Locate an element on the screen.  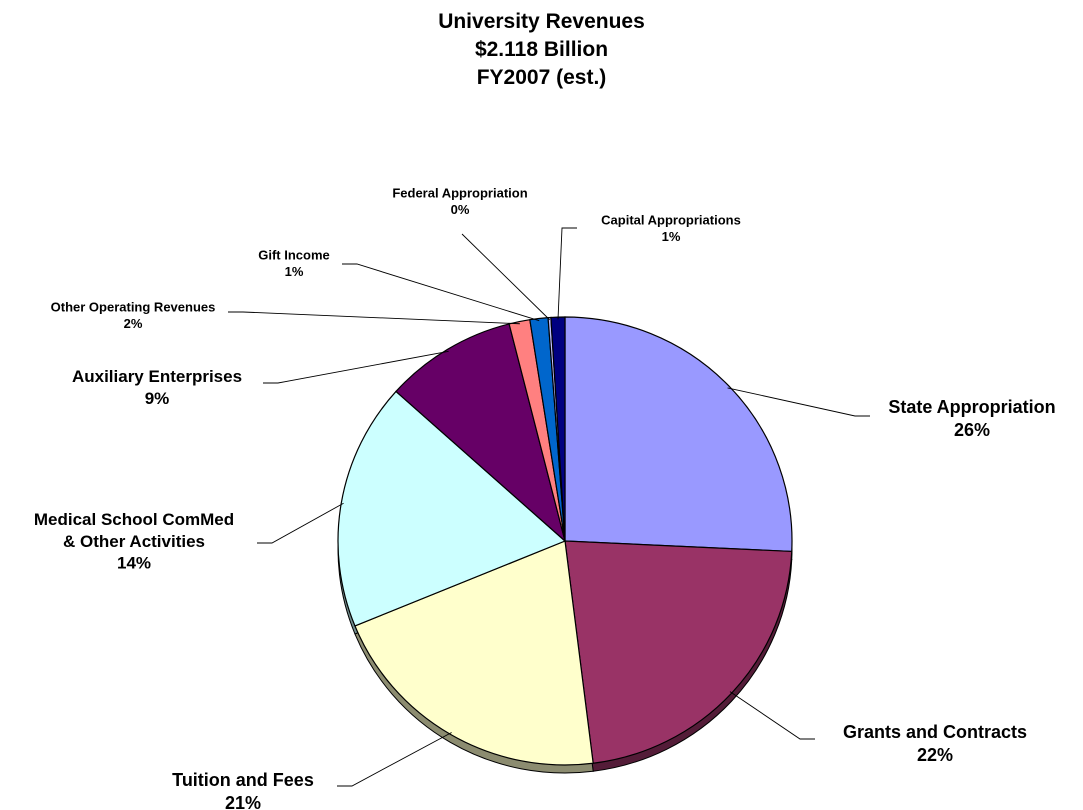
slice-label: Tuition and Fees is located at coordinates (243, 780).